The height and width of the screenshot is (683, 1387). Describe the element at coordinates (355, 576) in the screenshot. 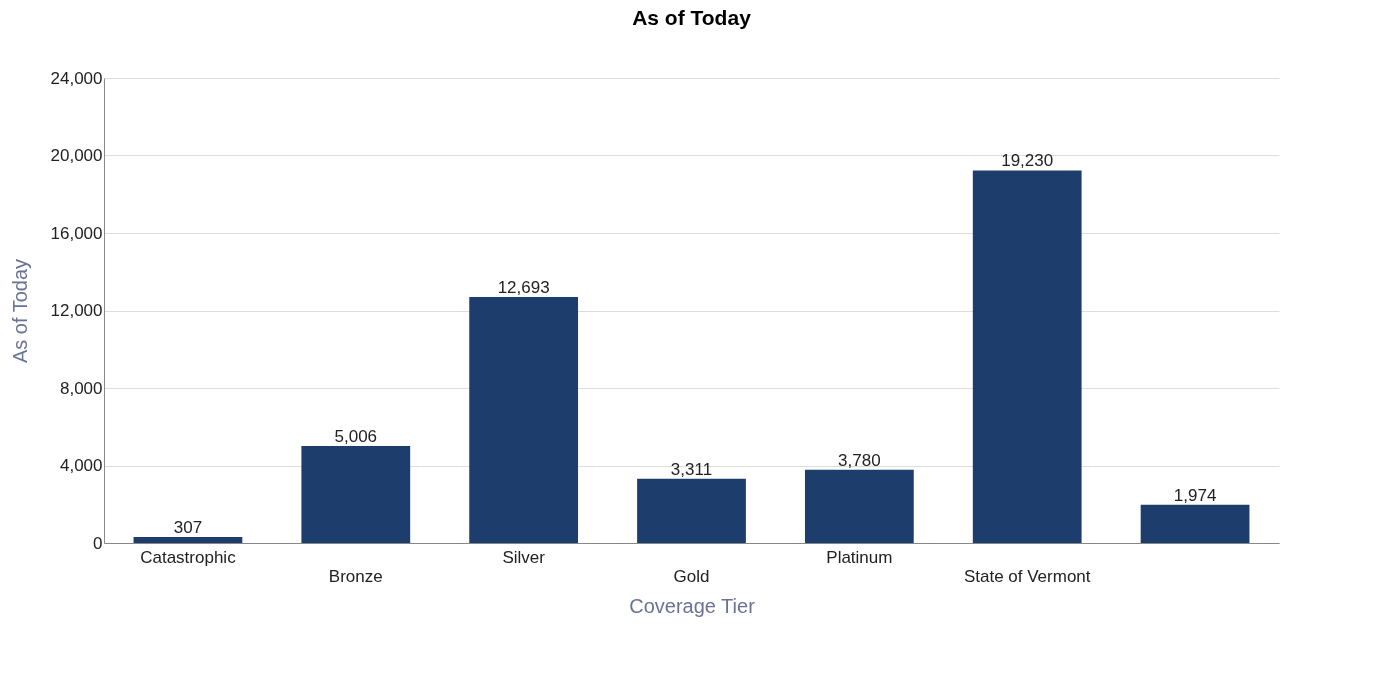

I see `x-tick-label: Bronze` at that location.